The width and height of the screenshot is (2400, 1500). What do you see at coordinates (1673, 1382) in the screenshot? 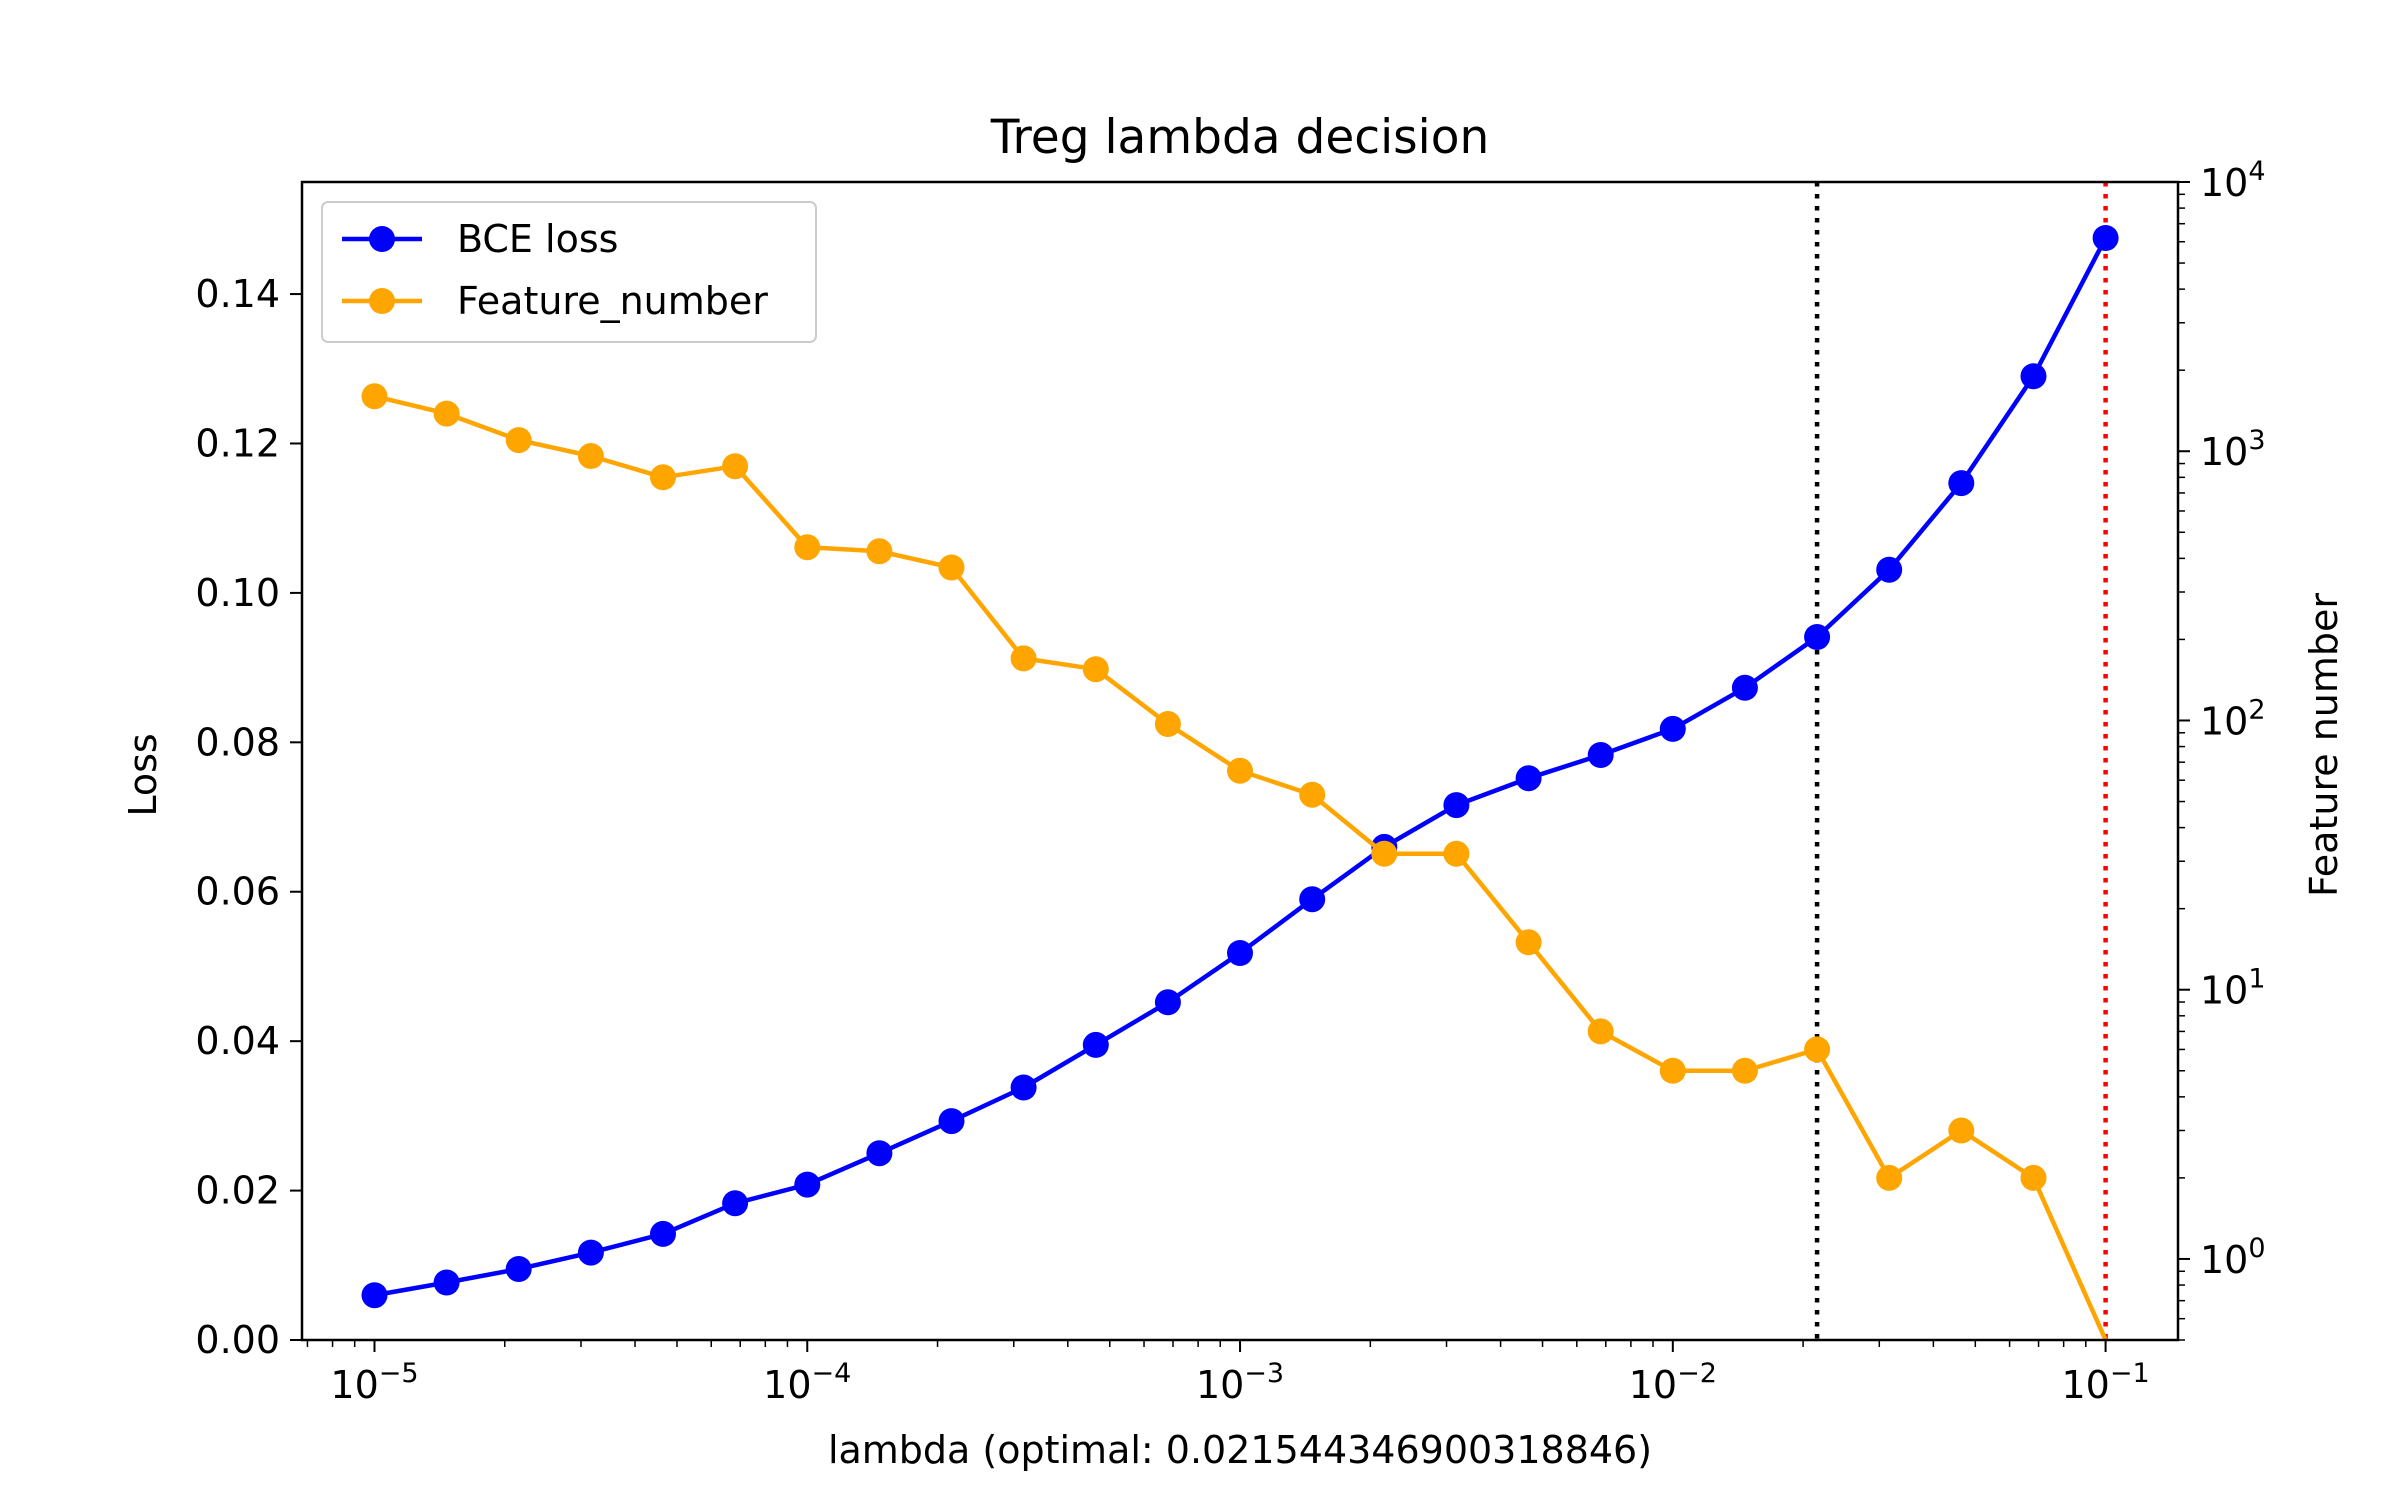
I see `x-tick-label: 10⁻²` at bounding box center [1673, 1382].